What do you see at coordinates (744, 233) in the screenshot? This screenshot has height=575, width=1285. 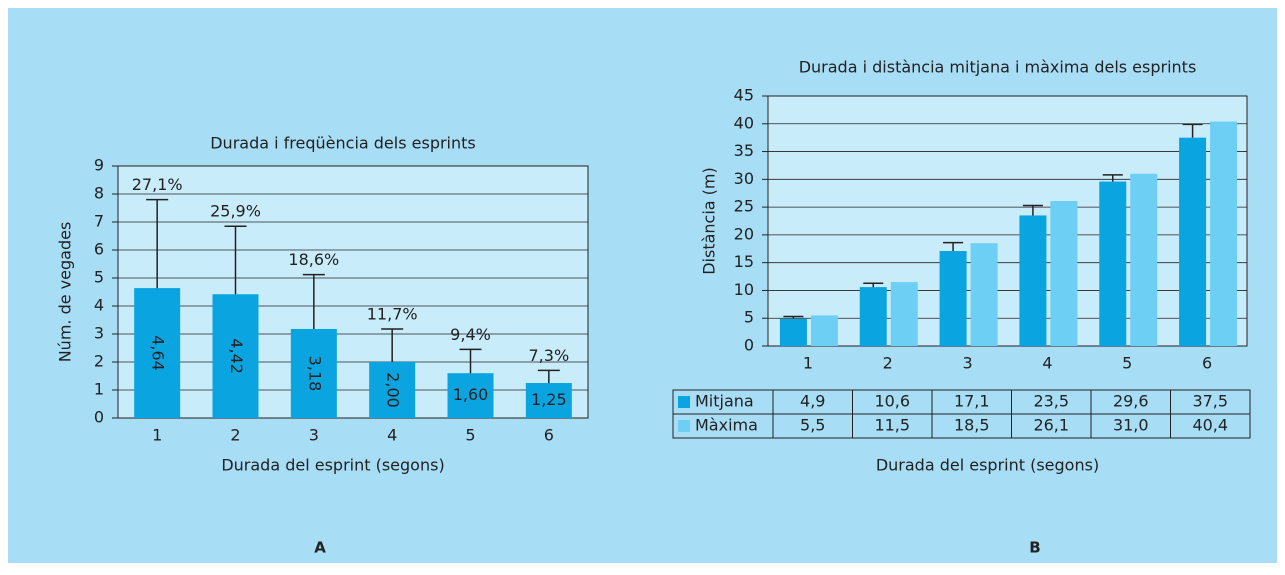 I see `y-tick-label: 20` at bounding box center [744, 233].